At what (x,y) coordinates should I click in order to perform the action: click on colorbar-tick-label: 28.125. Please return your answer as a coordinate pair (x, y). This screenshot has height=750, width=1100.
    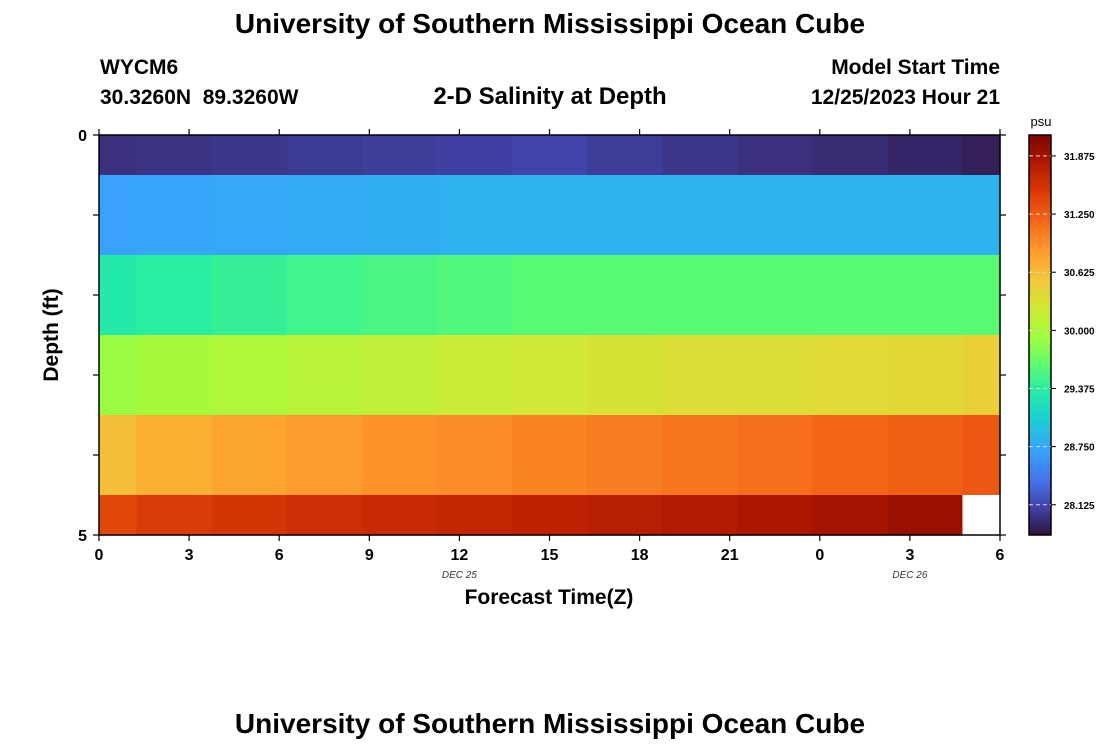
    Looking at the image, I should click on (1079, 506).